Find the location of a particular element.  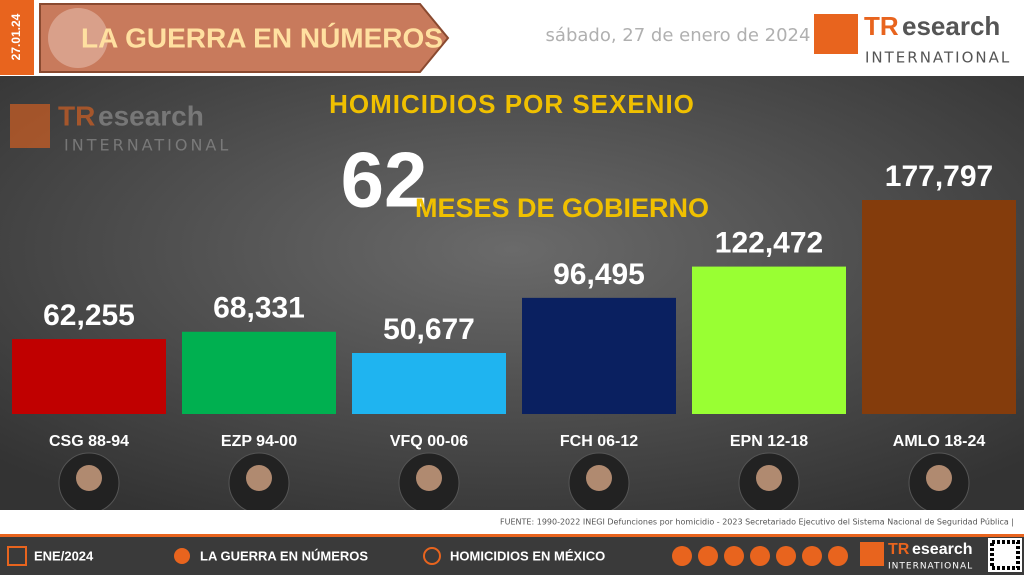

value-label: 96,495 is located at coordinates (599, 274).